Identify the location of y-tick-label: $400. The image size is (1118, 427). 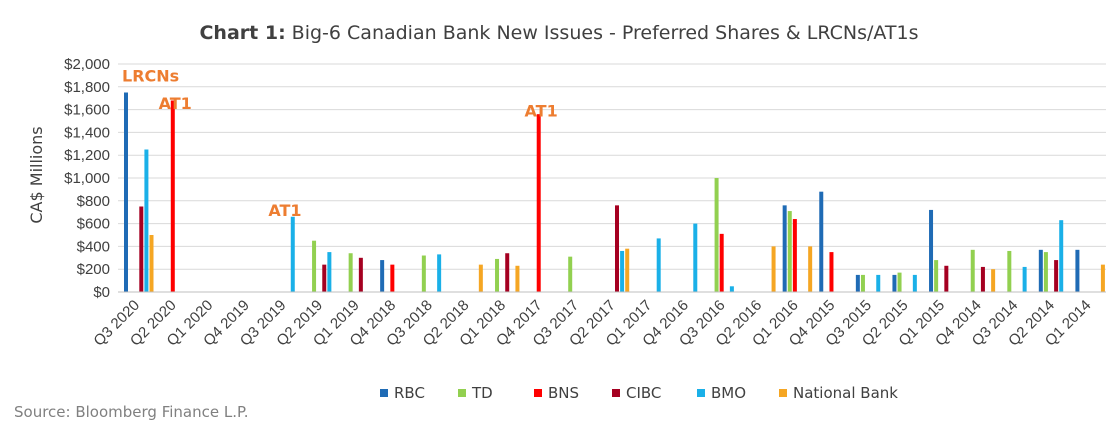
(93, 246).